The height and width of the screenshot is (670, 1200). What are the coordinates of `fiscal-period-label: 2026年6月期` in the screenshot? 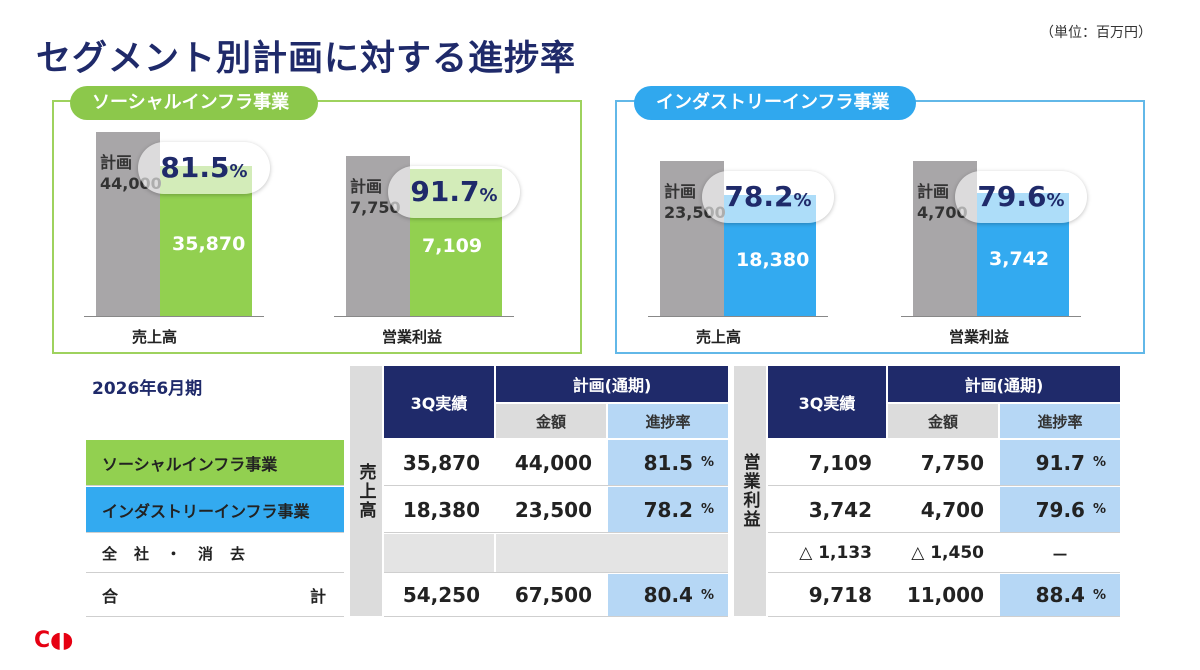 It's located at (147, 389).